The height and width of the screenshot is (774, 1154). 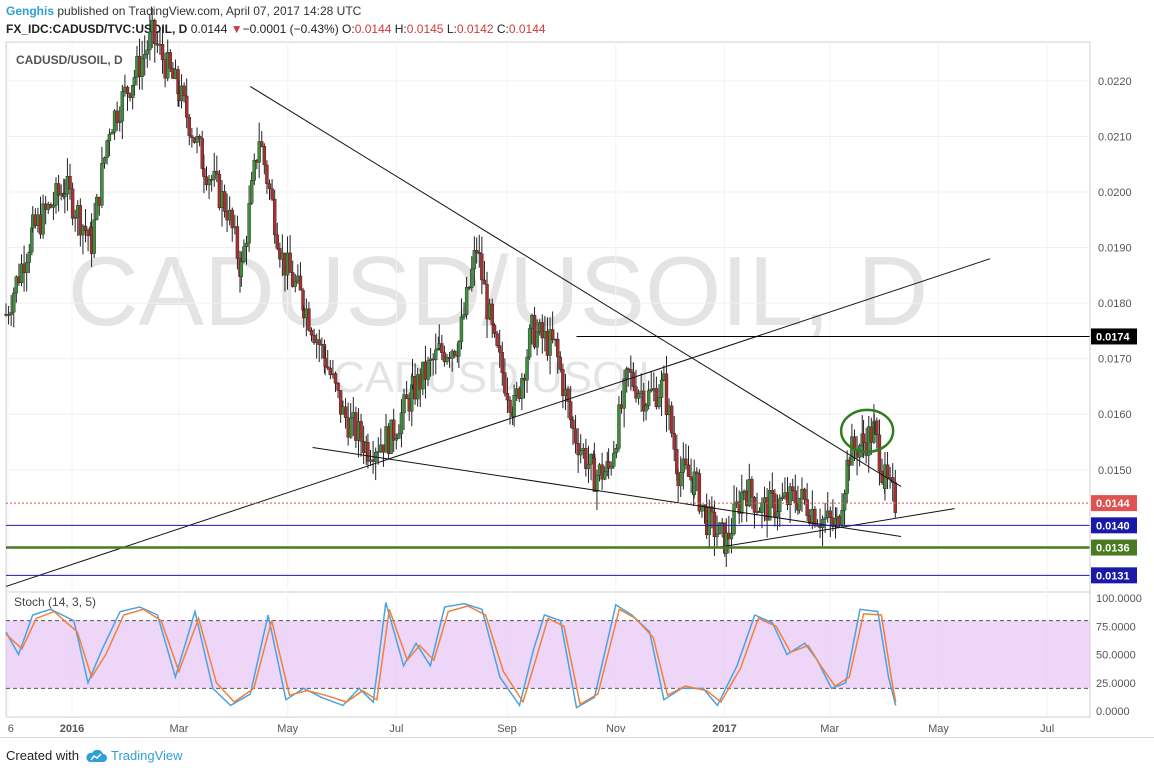 I want to click on price-tag-label: 0.0136, so click(x=1113, y=549).